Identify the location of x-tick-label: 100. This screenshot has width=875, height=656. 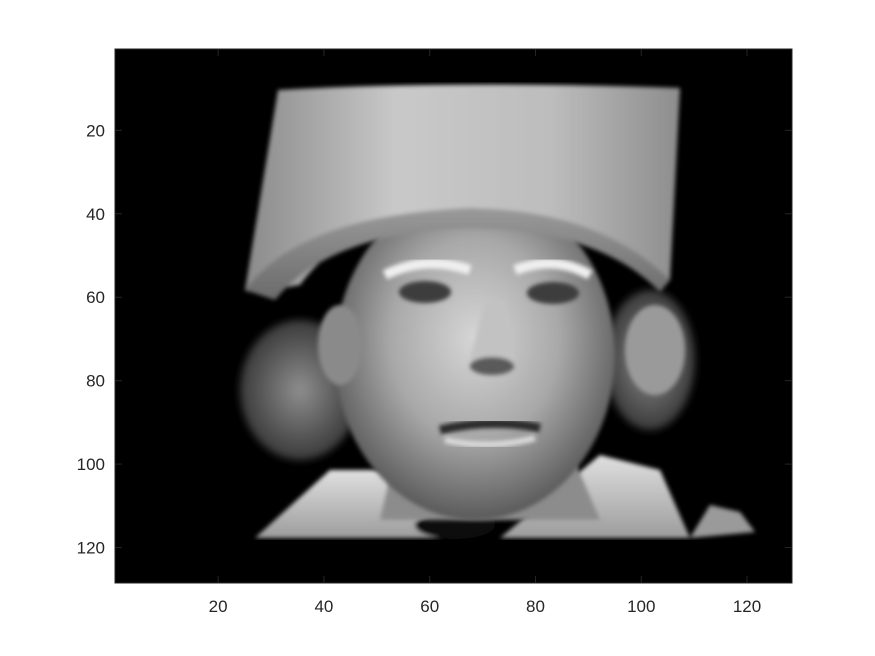
(641, 606).